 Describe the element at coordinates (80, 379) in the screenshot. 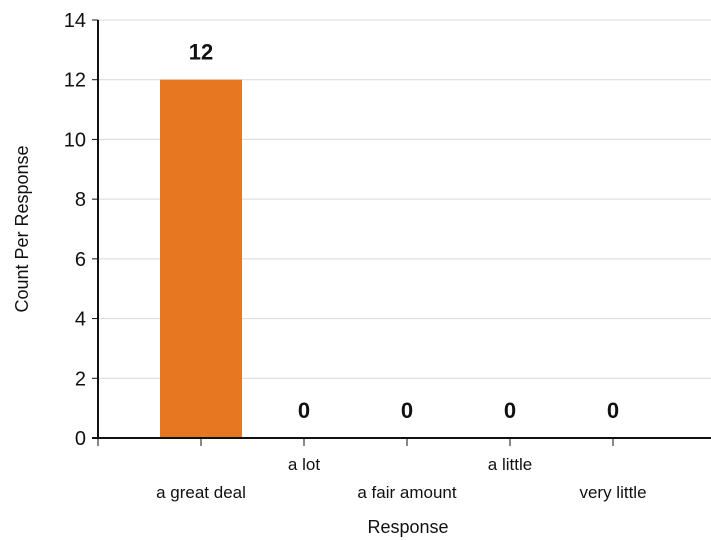

I see `y-tick-label: 2` at that location.